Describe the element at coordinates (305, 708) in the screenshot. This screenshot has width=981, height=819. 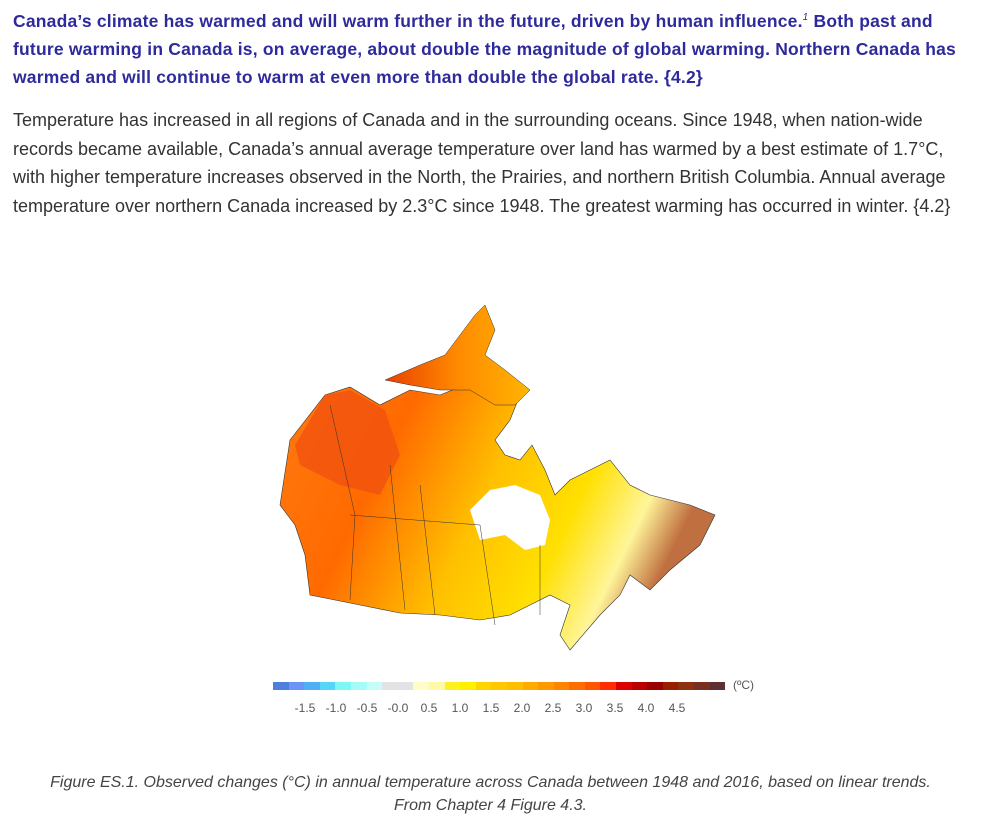
I see `colorbar-tick-label: -1.5` at that location.